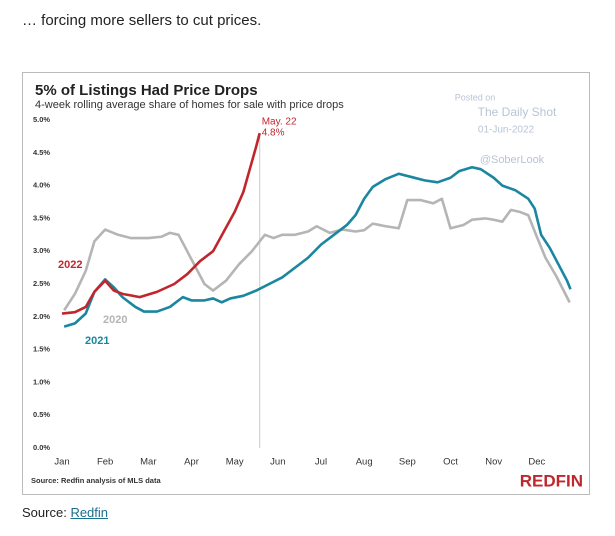 The width and height of the screenshot is (615, 536). I want to click on watermark: @SoberLook, so click(512, 160).